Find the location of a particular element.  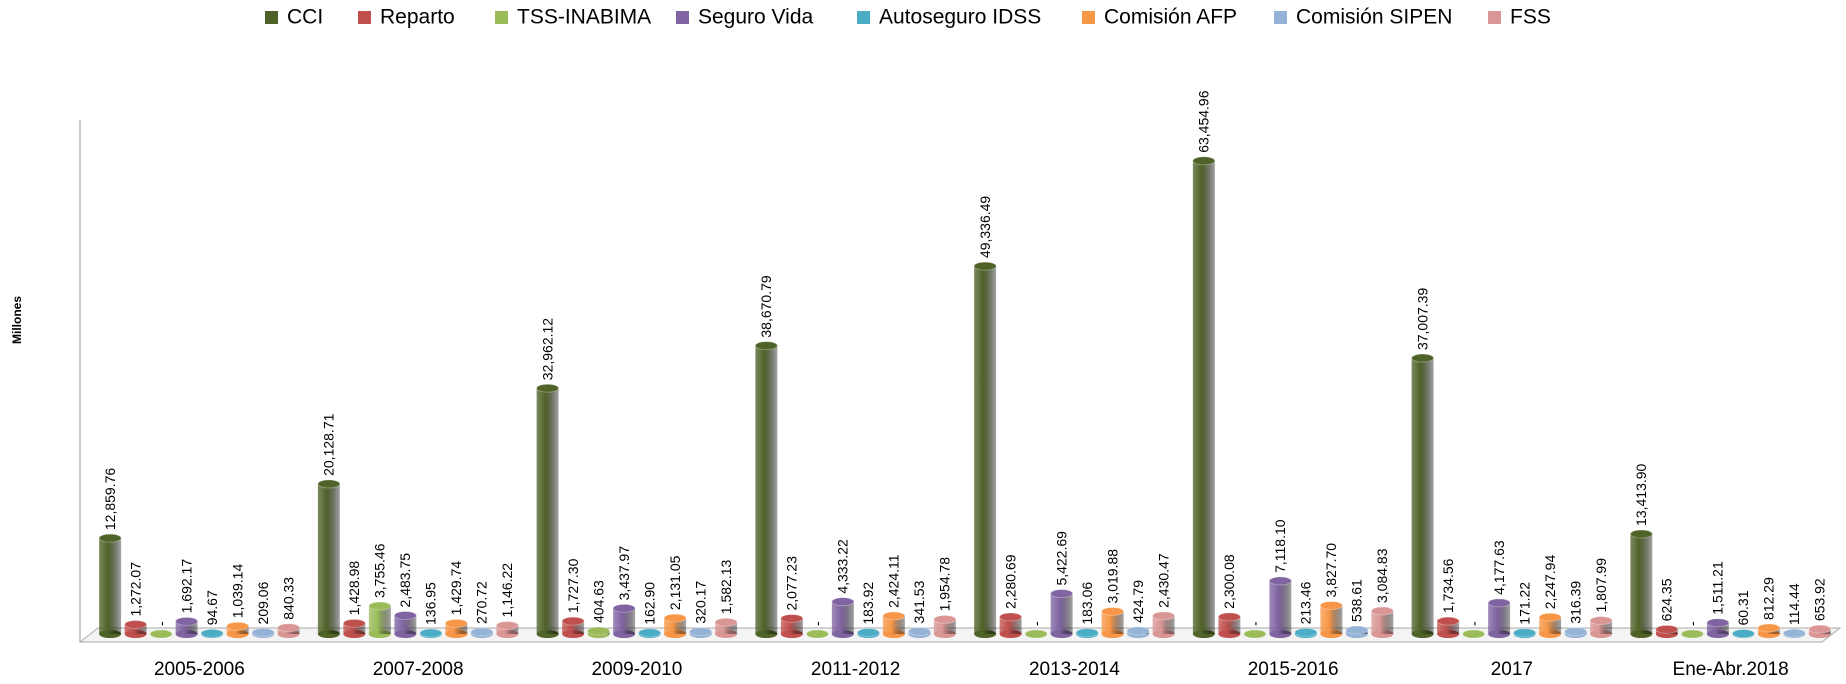

data-label: 1,727.30 is located at coordinates (573, 585).